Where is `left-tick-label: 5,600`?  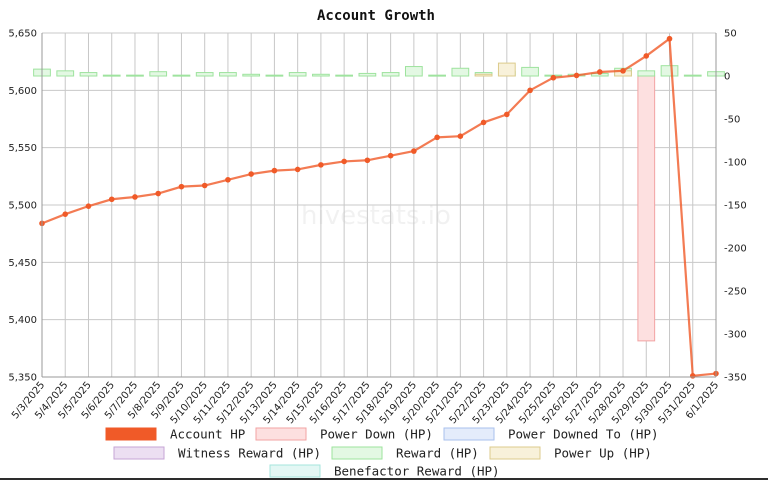 left-tick-label: 5,600 is located at coordinates (22, 91).